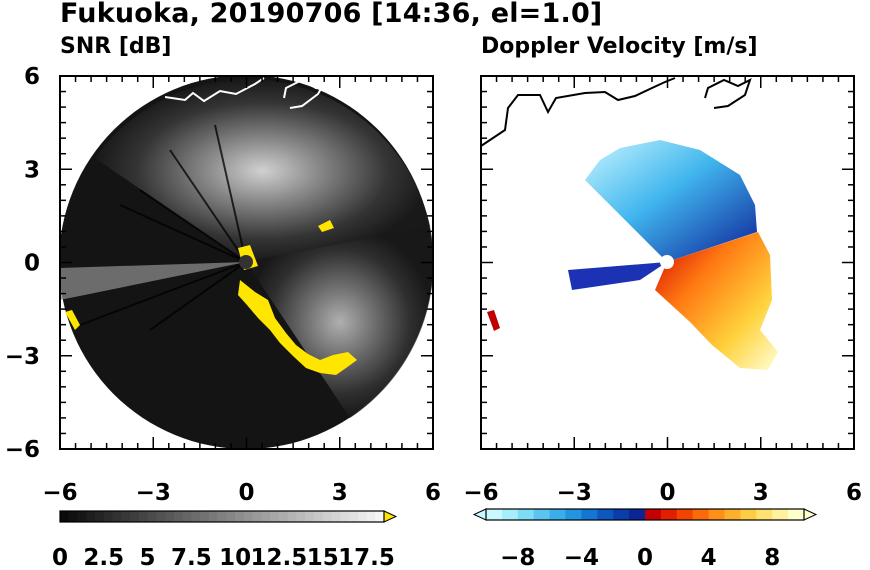 This screenshot has width=870, height=570. Describe the element at coordinates (323, 557) in the screenshot. I see `snr-colorbar-tick-label: 15` at that location.